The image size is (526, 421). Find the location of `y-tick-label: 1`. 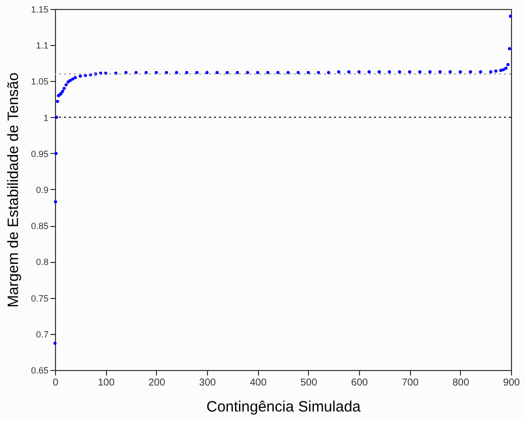

y-tick-label: 1 is located at coordinates (45, 117).